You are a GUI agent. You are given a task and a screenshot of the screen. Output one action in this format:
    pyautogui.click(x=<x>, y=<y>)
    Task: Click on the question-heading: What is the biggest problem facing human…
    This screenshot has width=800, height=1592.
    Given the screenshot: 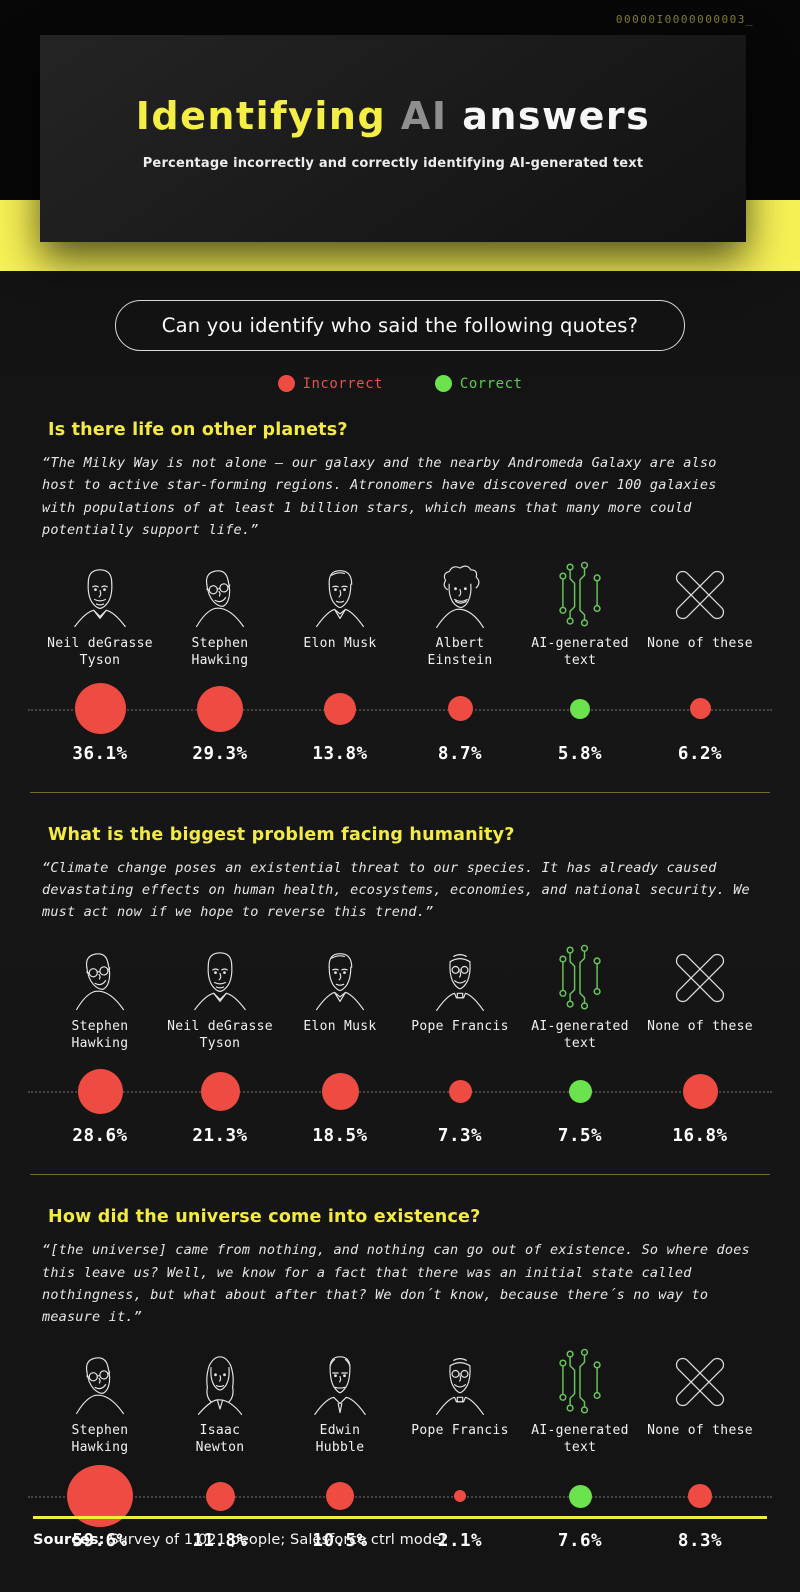 What is the action you would take?
    pyautogui.click(x=281, y=834)
    